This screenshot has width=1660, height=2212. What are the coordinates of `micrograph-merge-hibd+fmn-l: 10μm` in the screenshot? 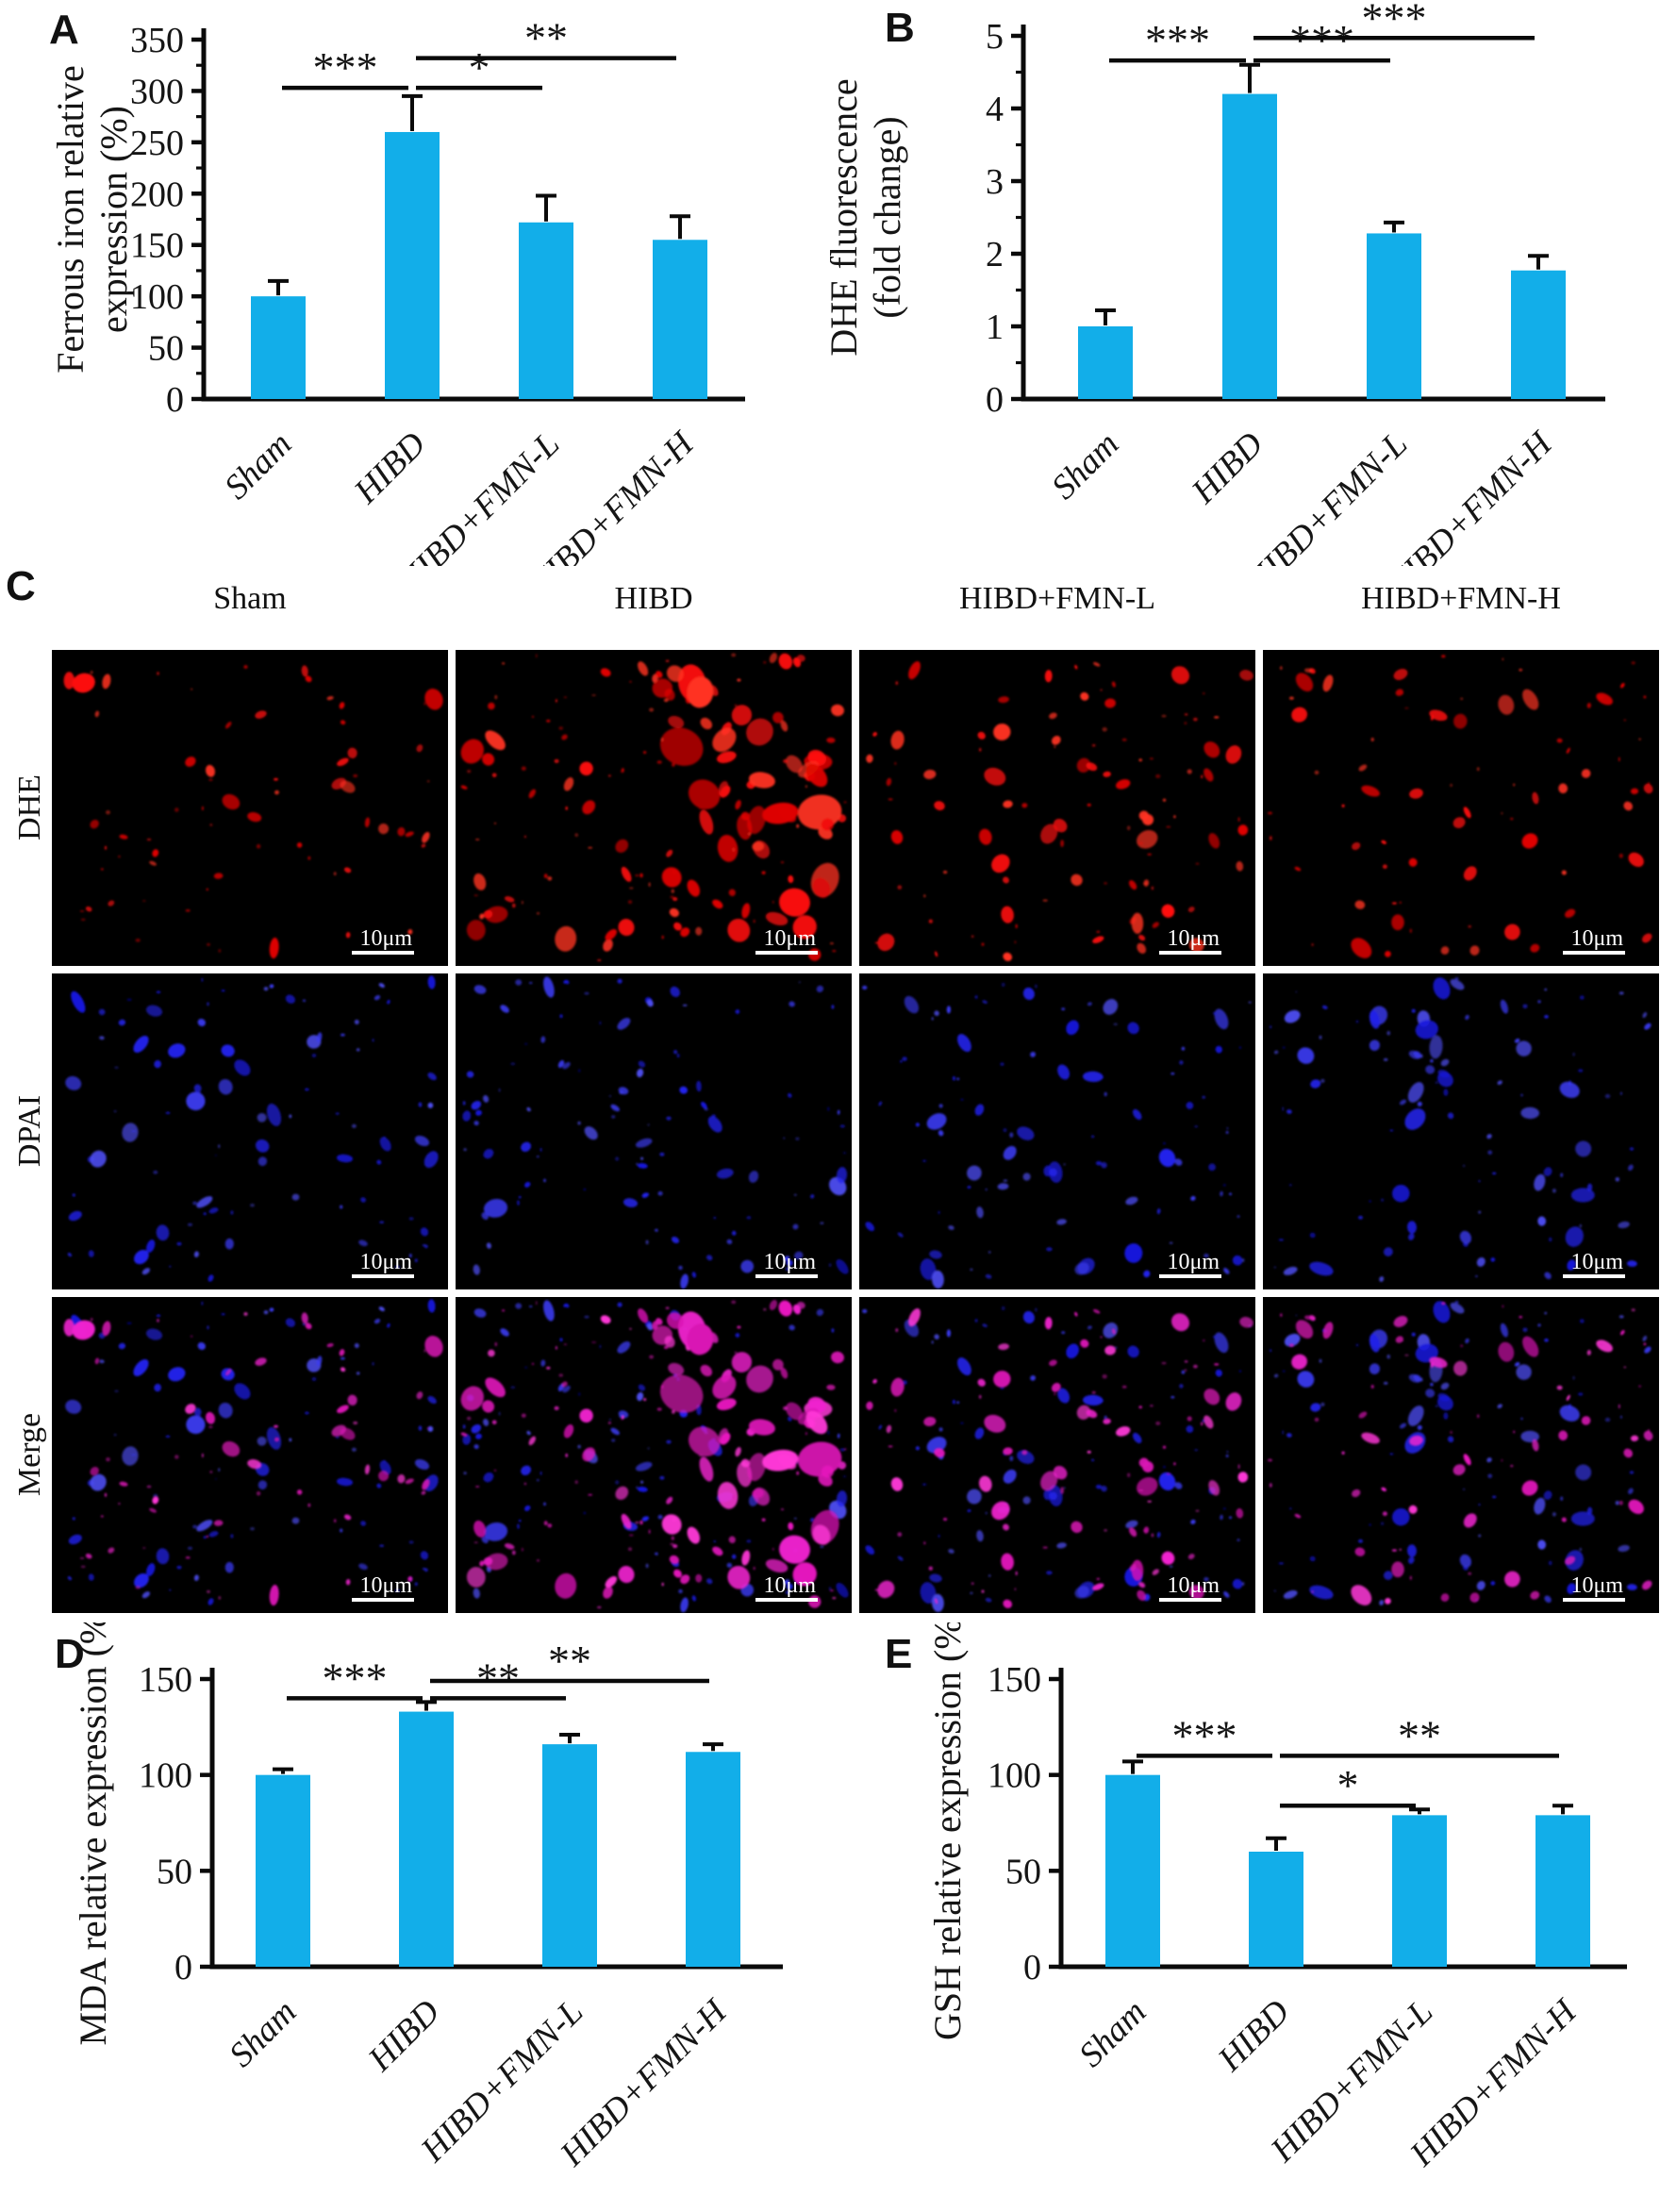 It's located at (1057, 1455).